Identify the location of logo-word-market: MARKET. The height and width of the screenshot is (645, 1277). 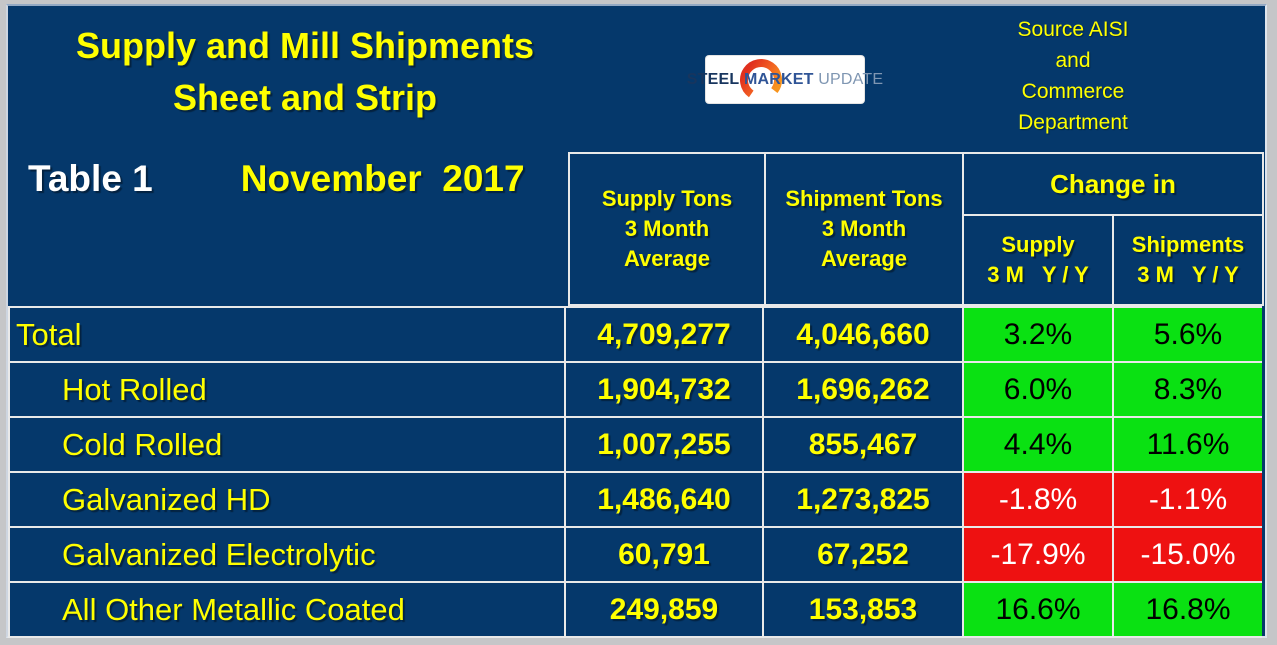
(779, 79).